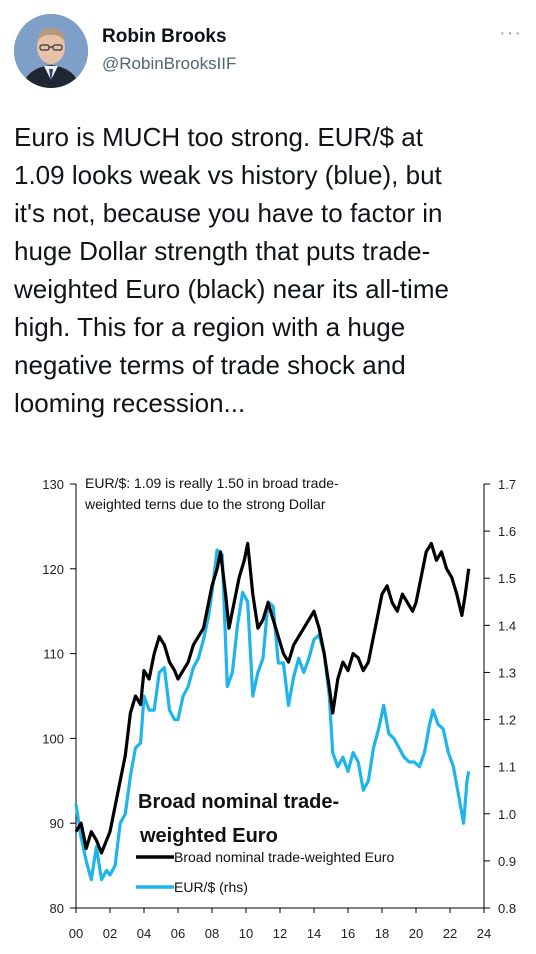 This screenshot has height=954, width=536. I want to click on x-tick-label: 00, so click(76, 933).